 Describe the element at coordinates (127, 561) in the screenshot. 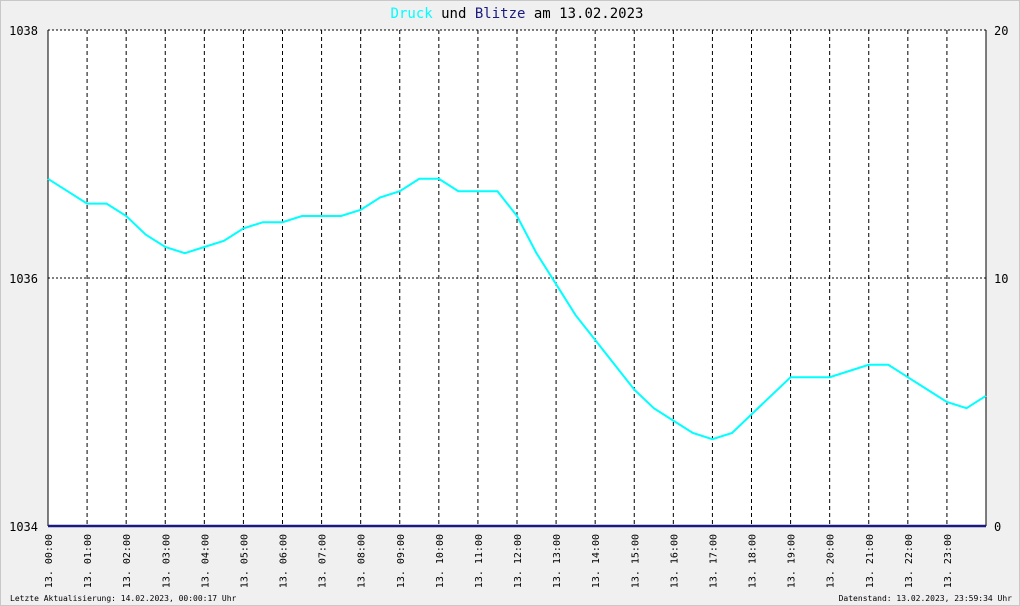

I see `x-tick-label: 13. 02:00` at that location.